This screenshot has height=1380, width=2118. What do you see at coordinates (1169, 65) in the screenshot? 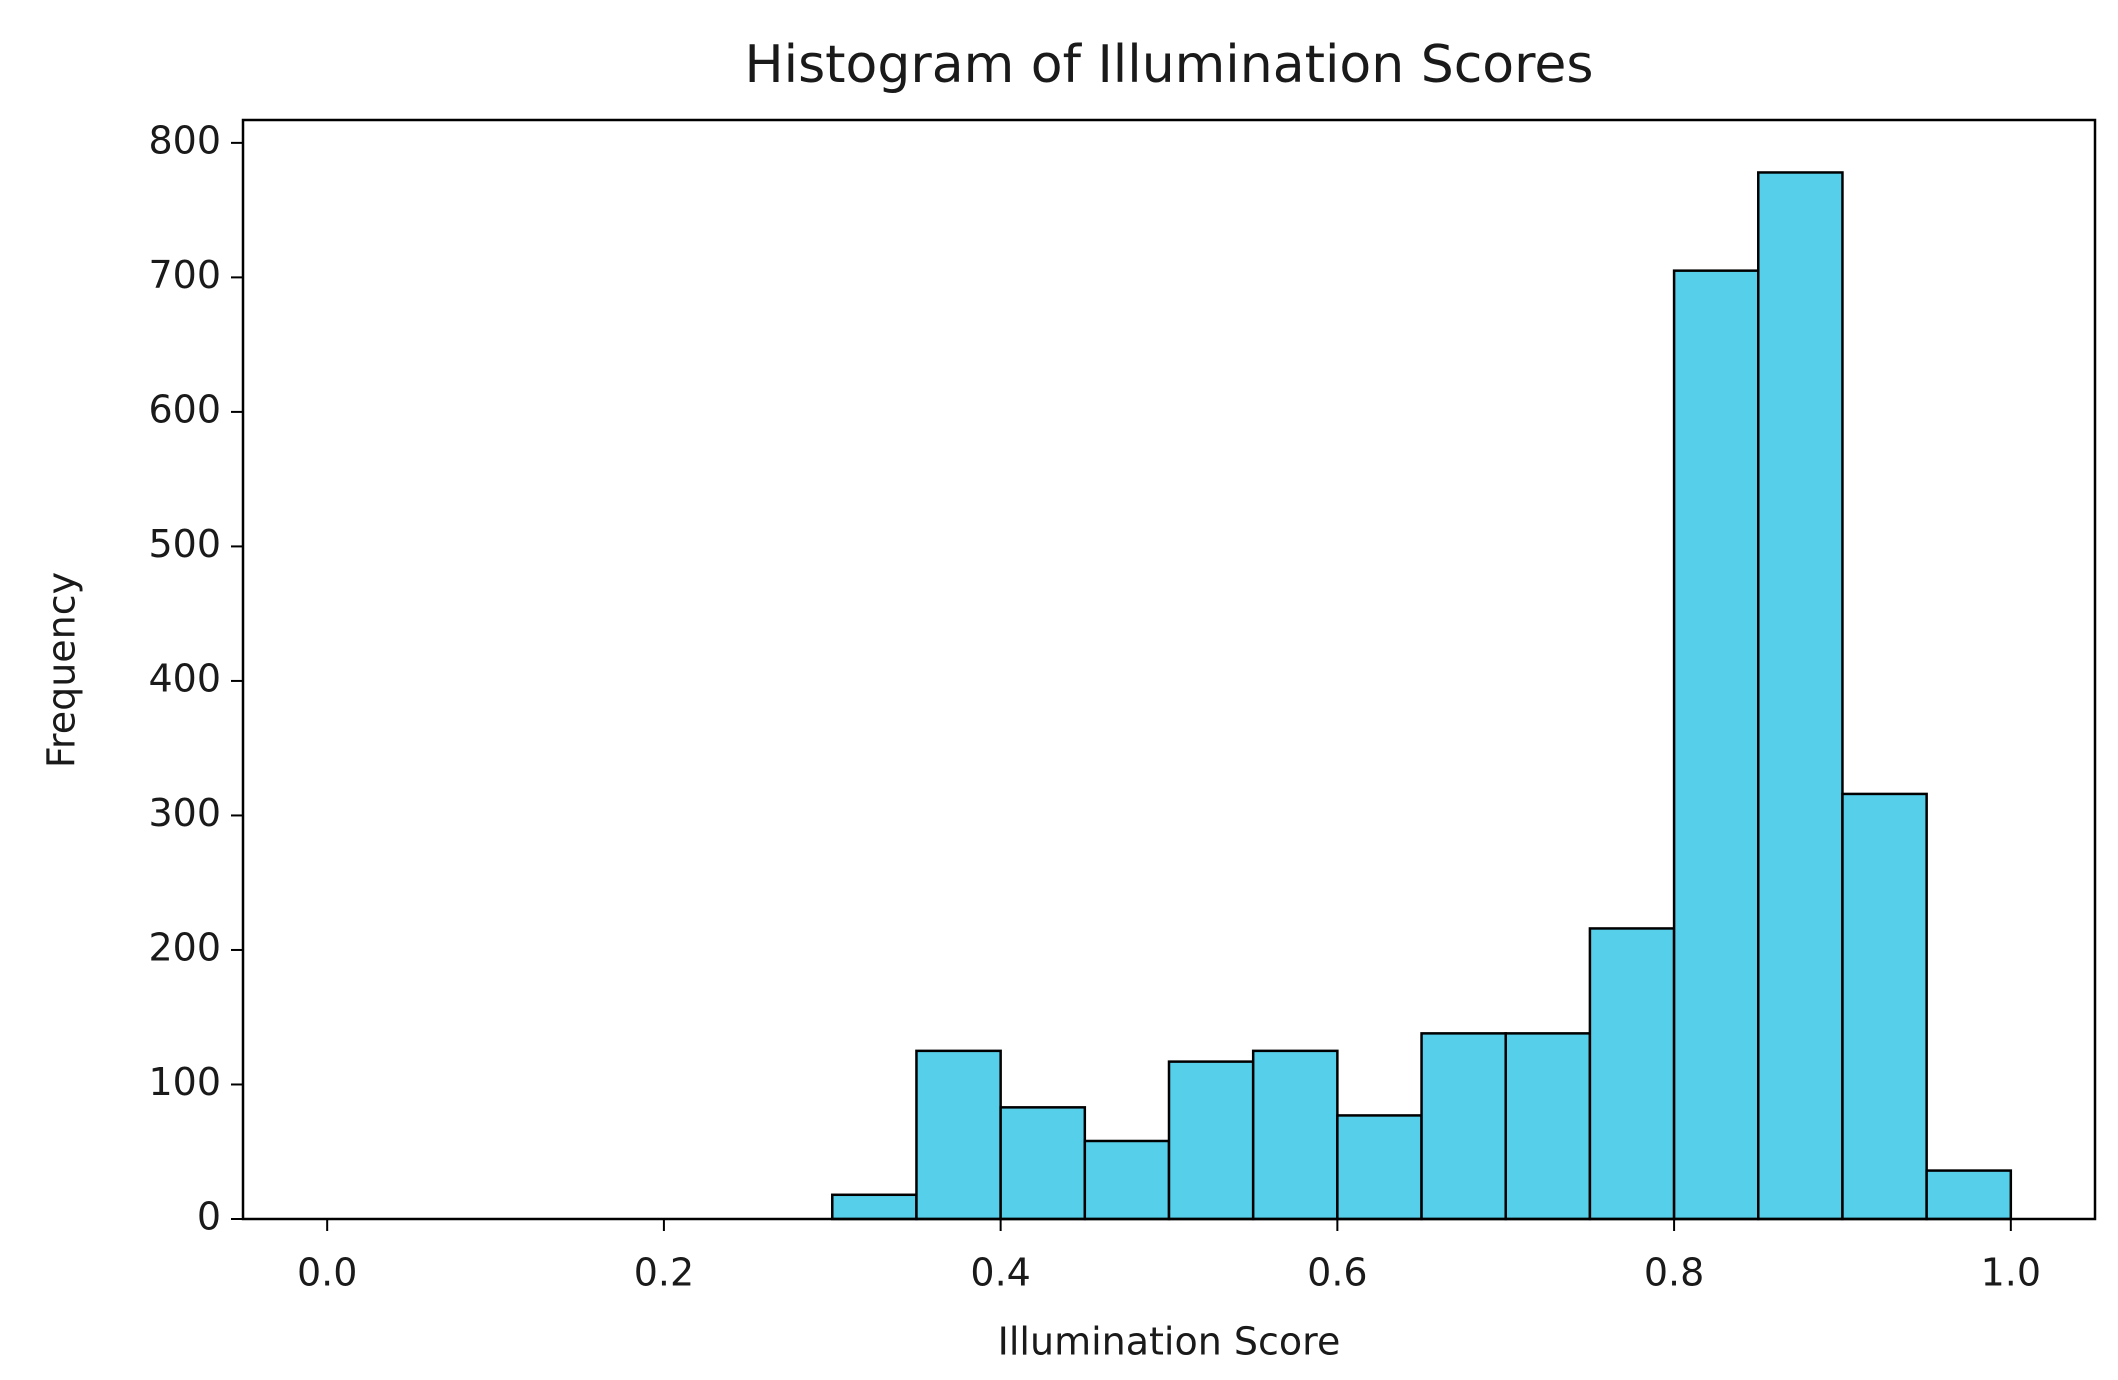
I see `chart-title: Histogram of Illumination Scores` at bounding box center [1169, 65].